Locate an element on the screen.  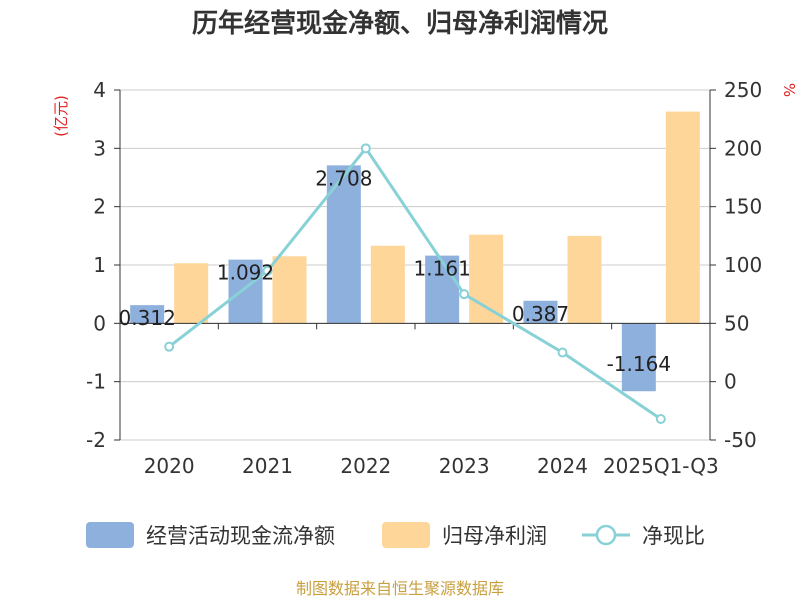
right-tick-label: 250 is located at coordinates (743, 90).